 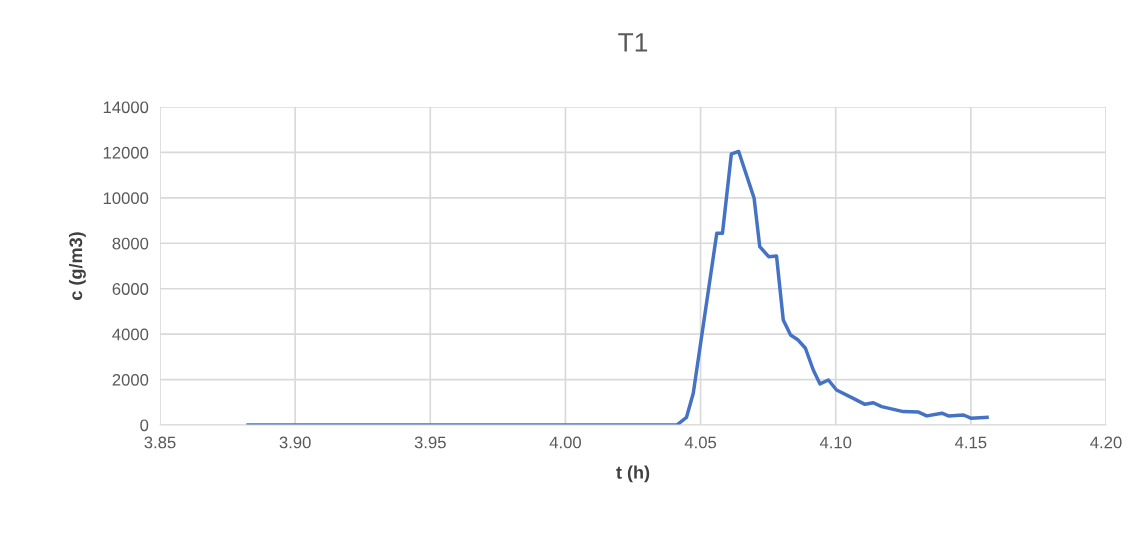 I want to click on x-tick-label: 4.10, so click(x=835, y=442).